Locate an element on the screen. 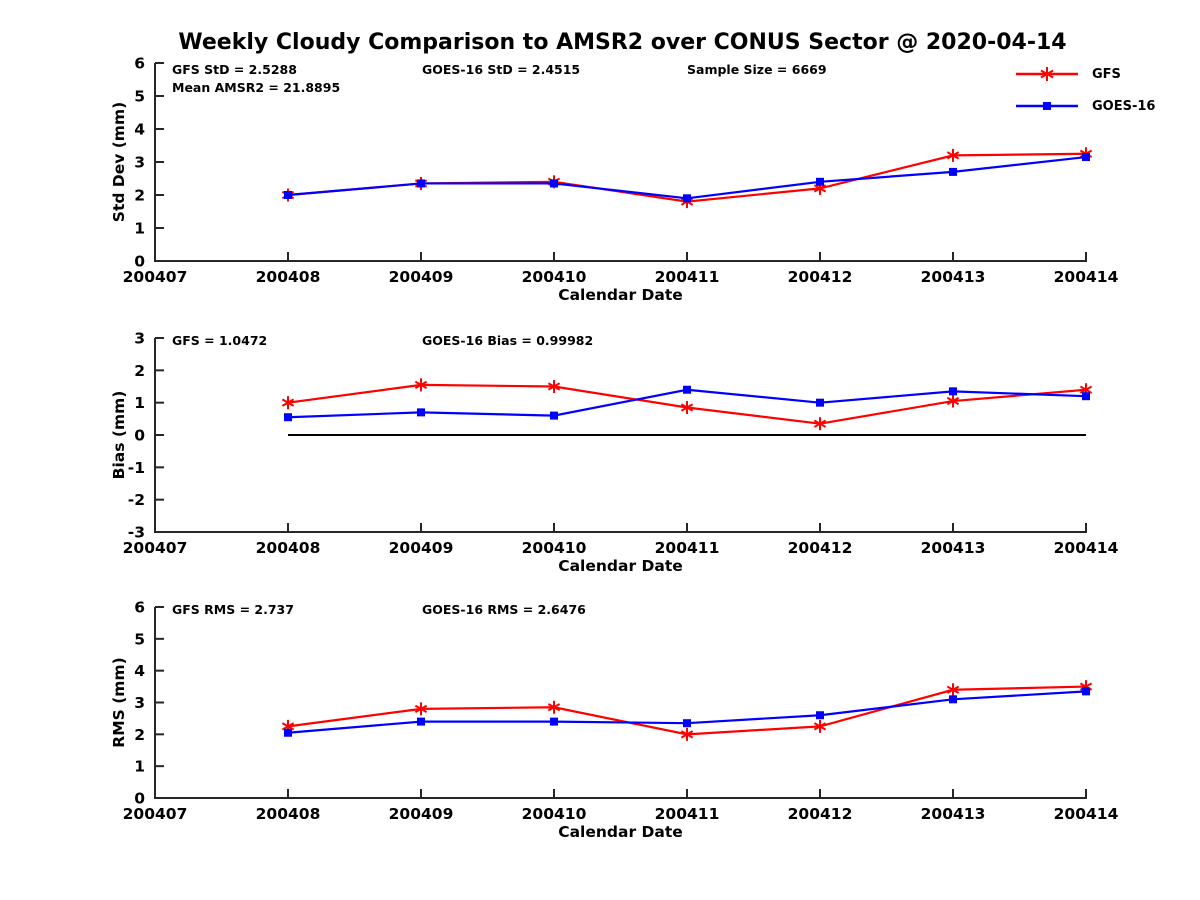  legend-label-goes16: GOES-16 is located at coordinates (1124, 106).